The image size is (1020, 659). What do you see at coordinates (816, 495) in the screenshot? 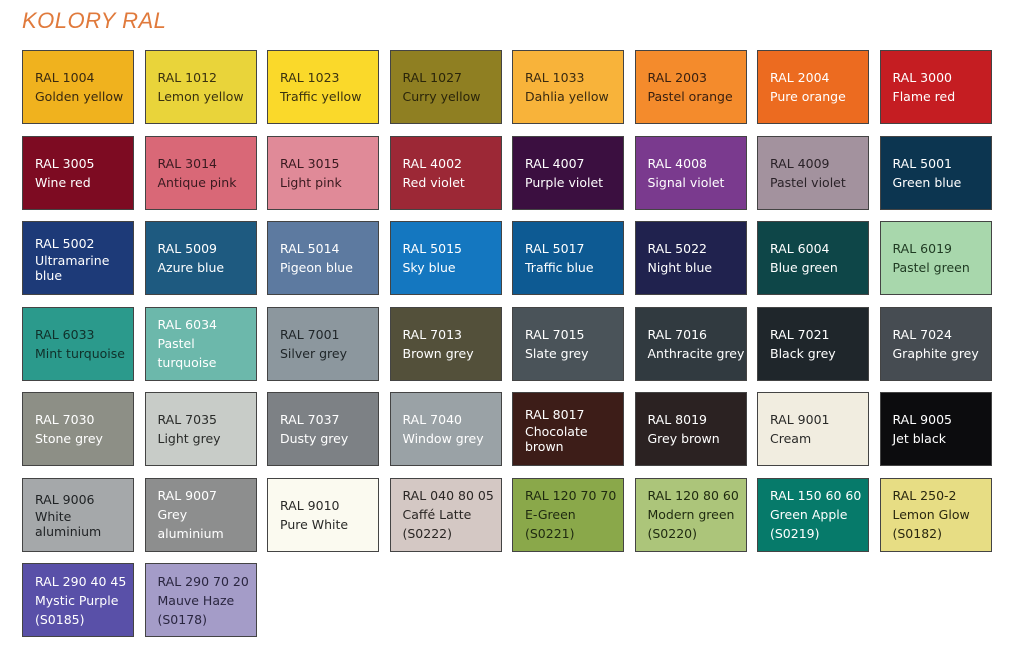
I see `swatch-code: RAL 150 60 60` at bounding box center [816, 495].